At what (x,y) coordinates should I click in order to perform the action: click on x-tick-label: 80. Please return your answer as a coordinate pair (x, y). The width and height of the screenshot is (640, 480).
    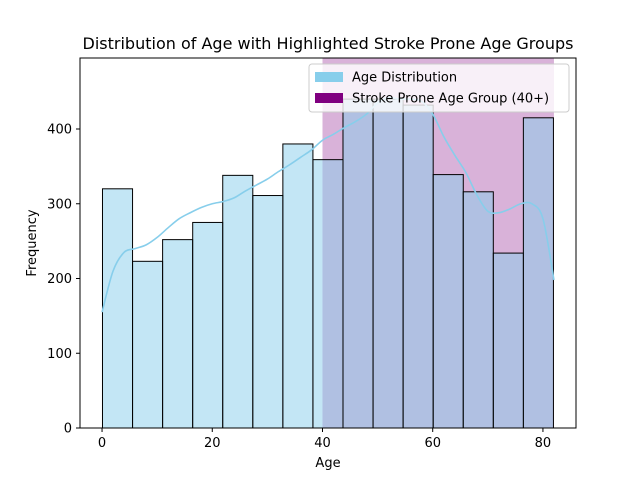
    Looking at the image, I should click on (543, 443).